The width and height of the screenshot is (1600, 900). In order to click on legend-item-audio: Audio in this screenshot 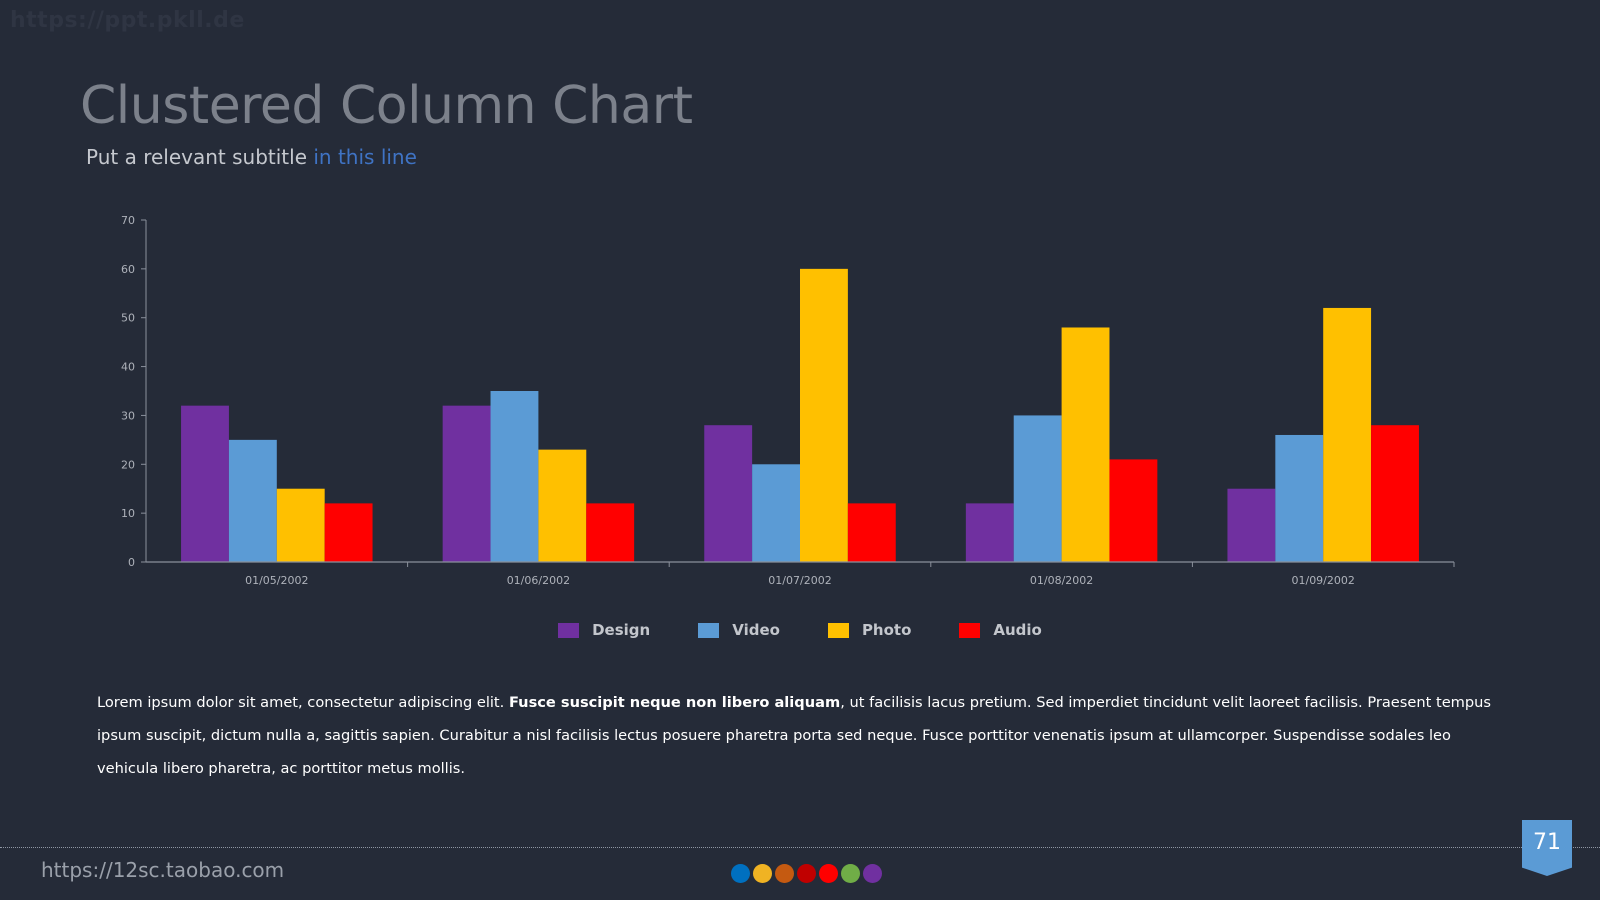, I will do `click(1000, 630)`.